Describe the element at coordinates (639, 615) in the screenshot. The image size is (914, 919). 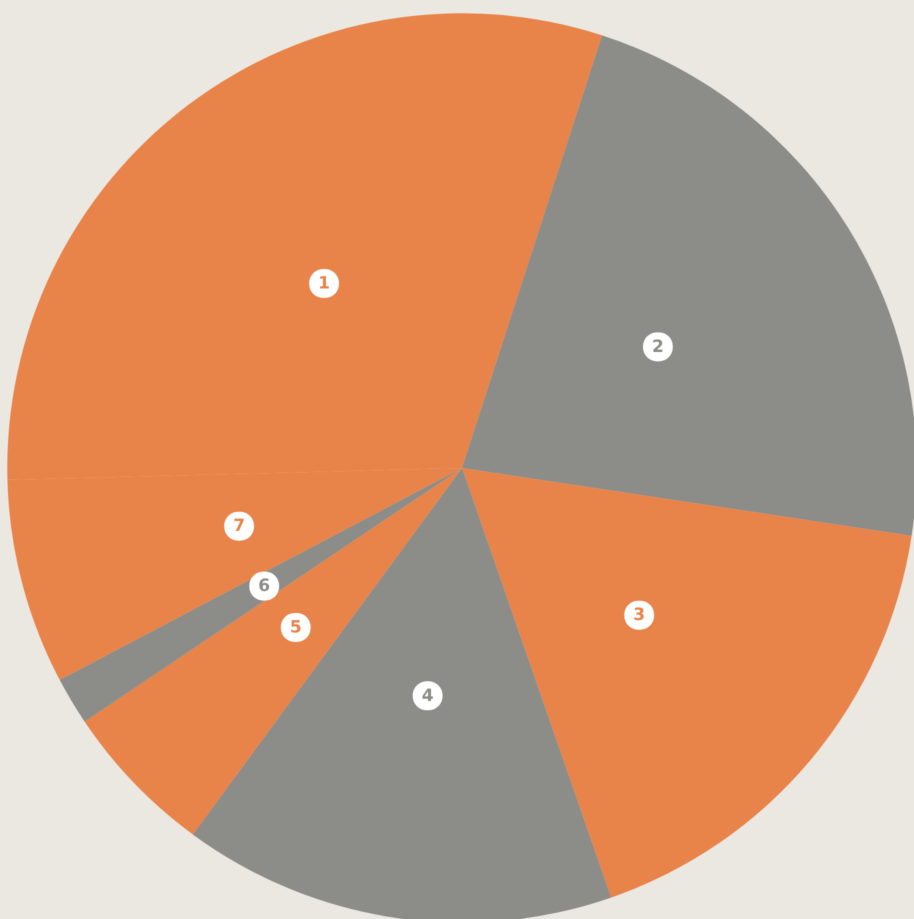
I see `slice-label: 3` at that location.